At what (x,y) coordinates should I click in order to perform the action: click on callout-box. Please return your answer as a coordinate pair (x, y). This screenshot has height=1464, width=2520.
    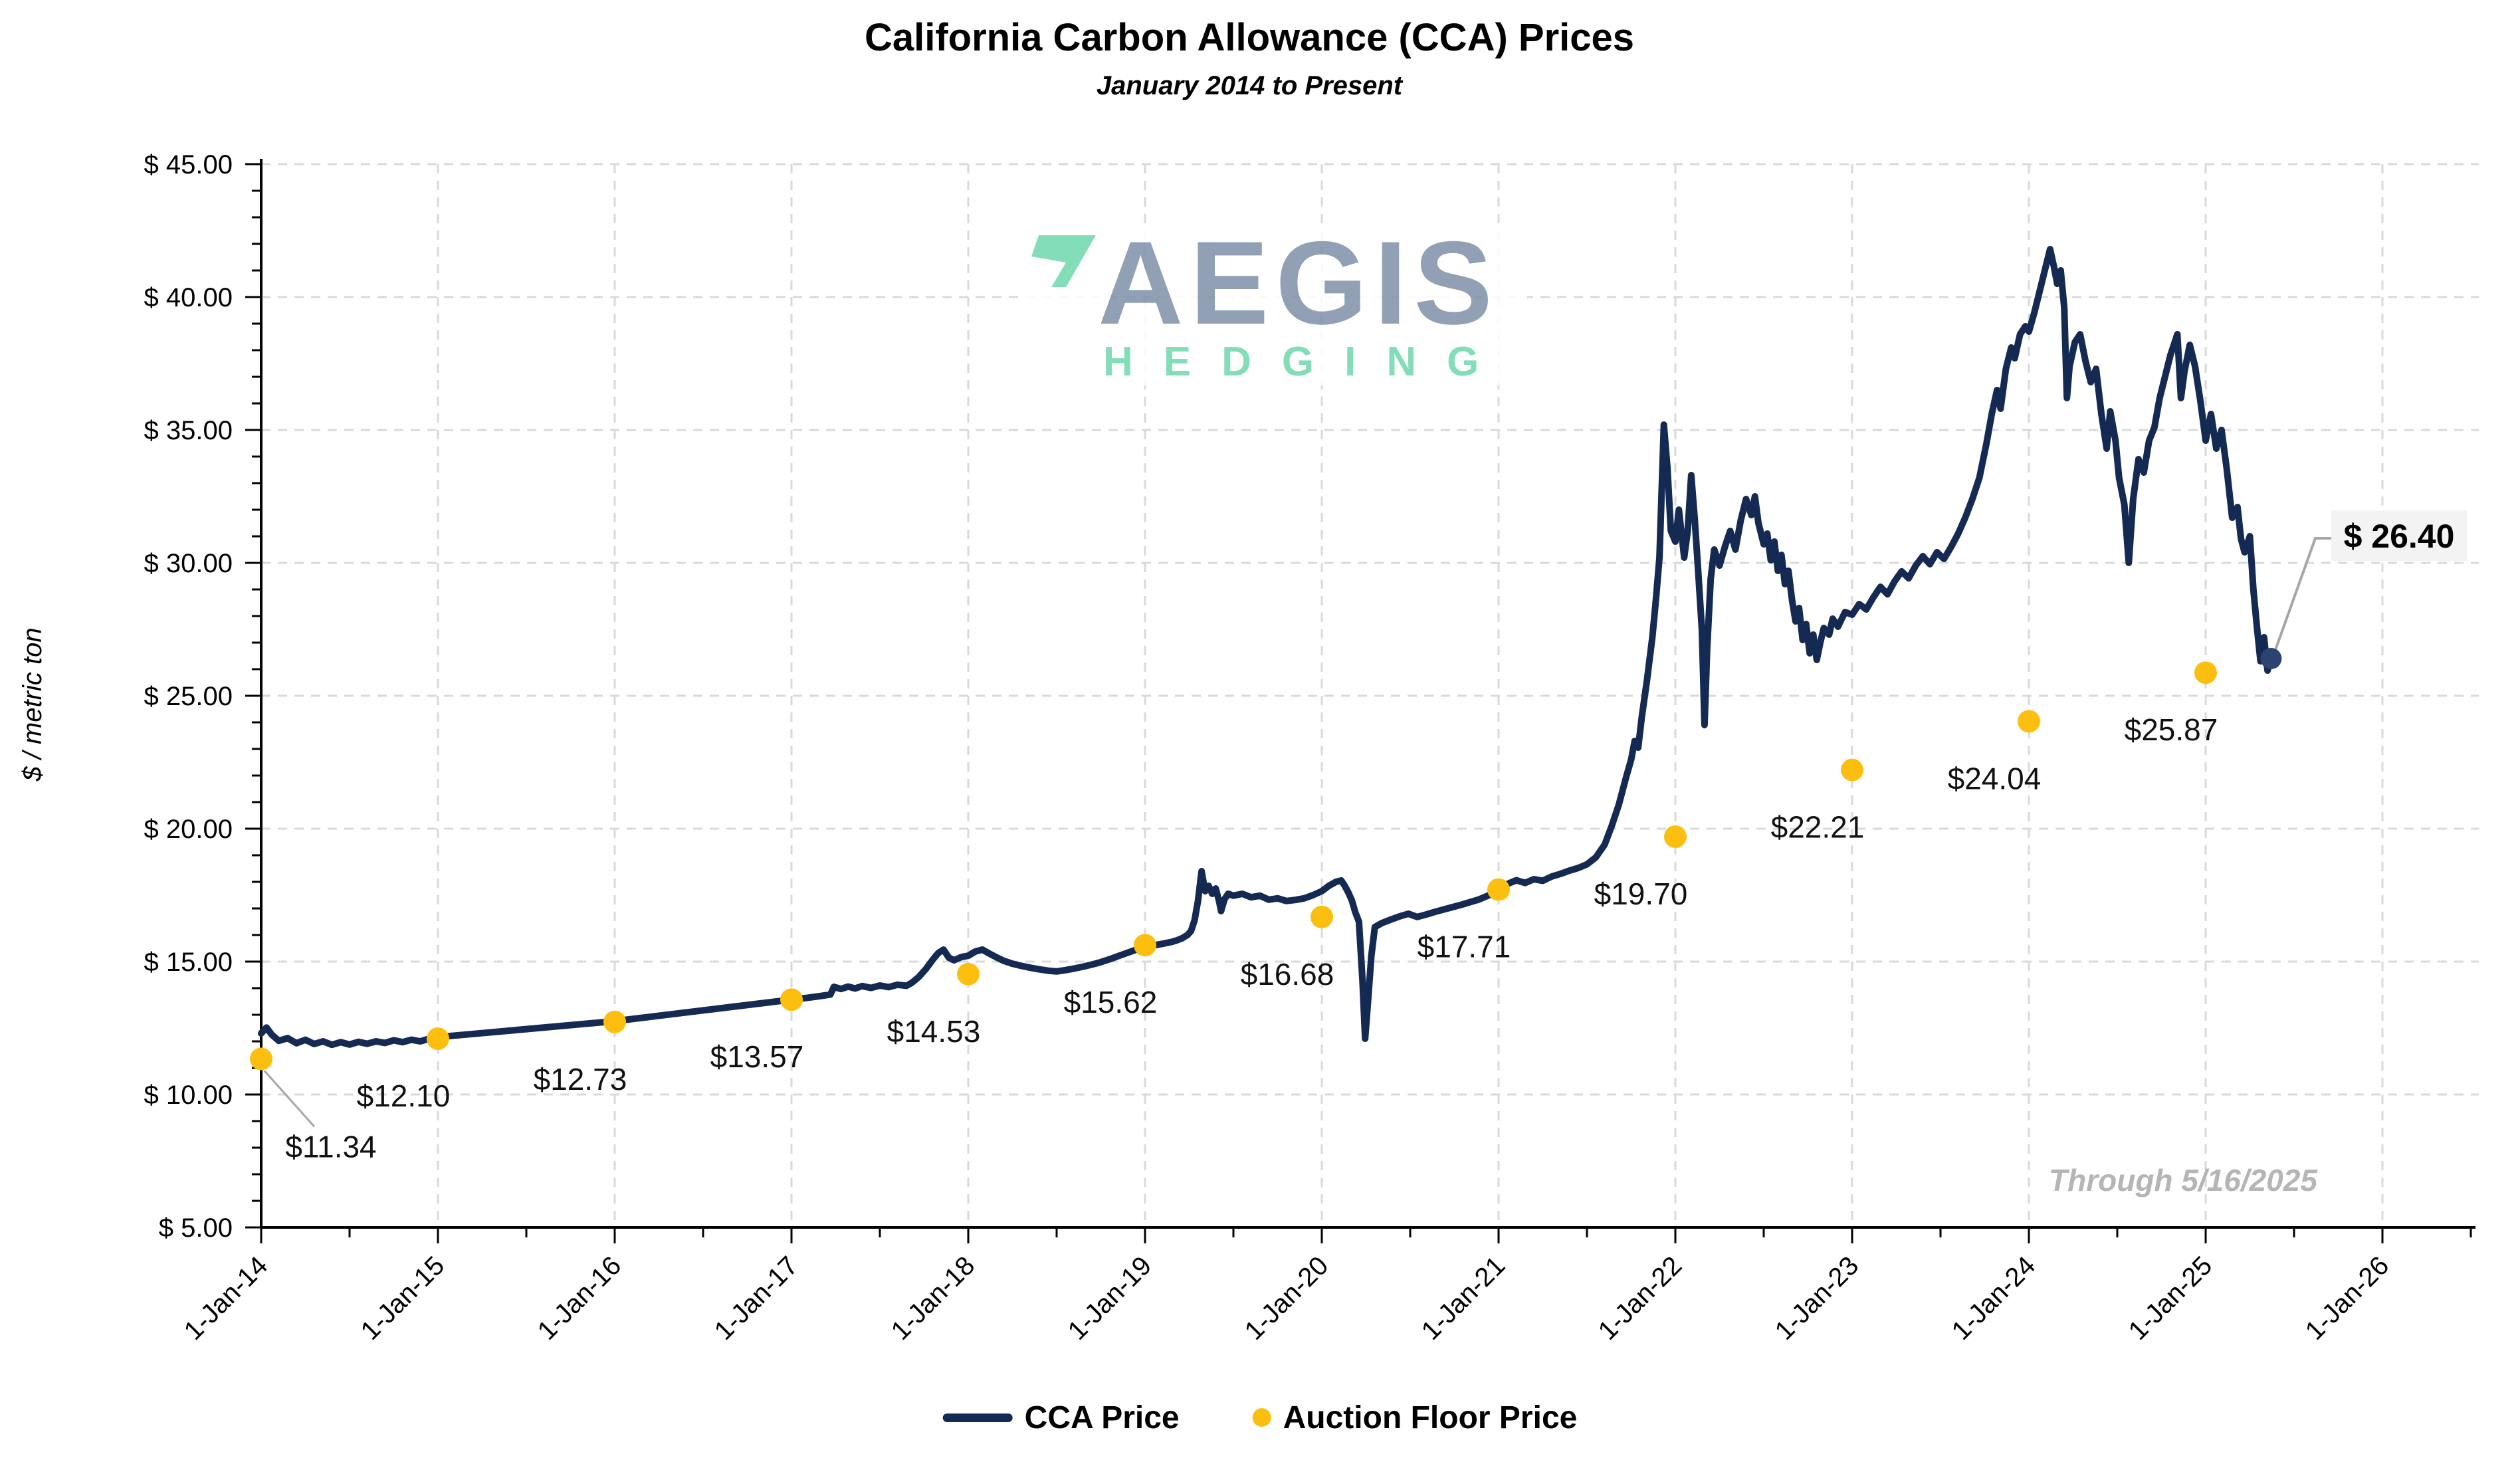
    Looking at the image, I should click on (2399, 535).